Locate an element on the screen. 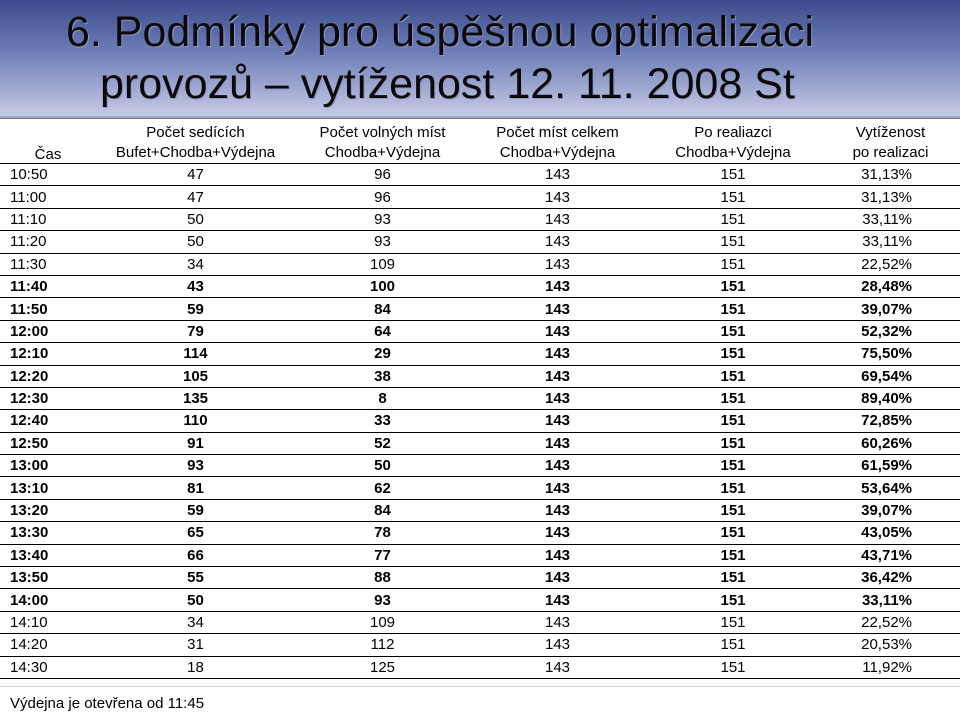 The height and width of the screenshot is (718, 960). time-cell: 11:50 is located at coordinates (48, 309).